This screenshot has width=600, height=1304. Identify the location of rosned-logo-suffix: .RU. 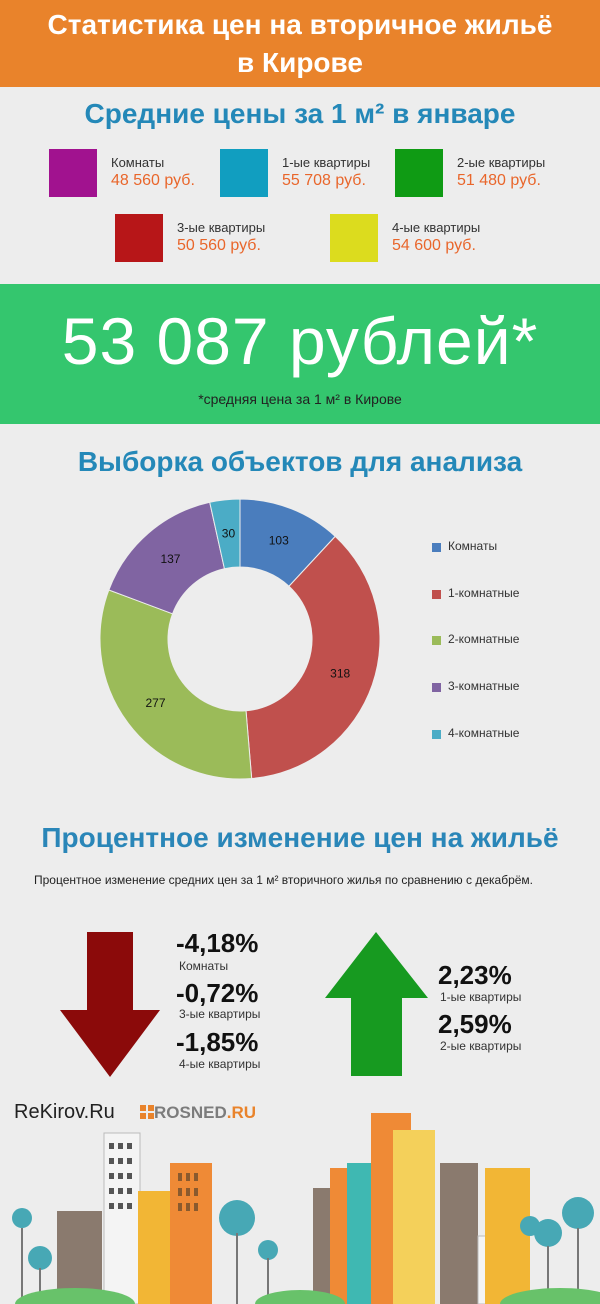
(241, 1112).